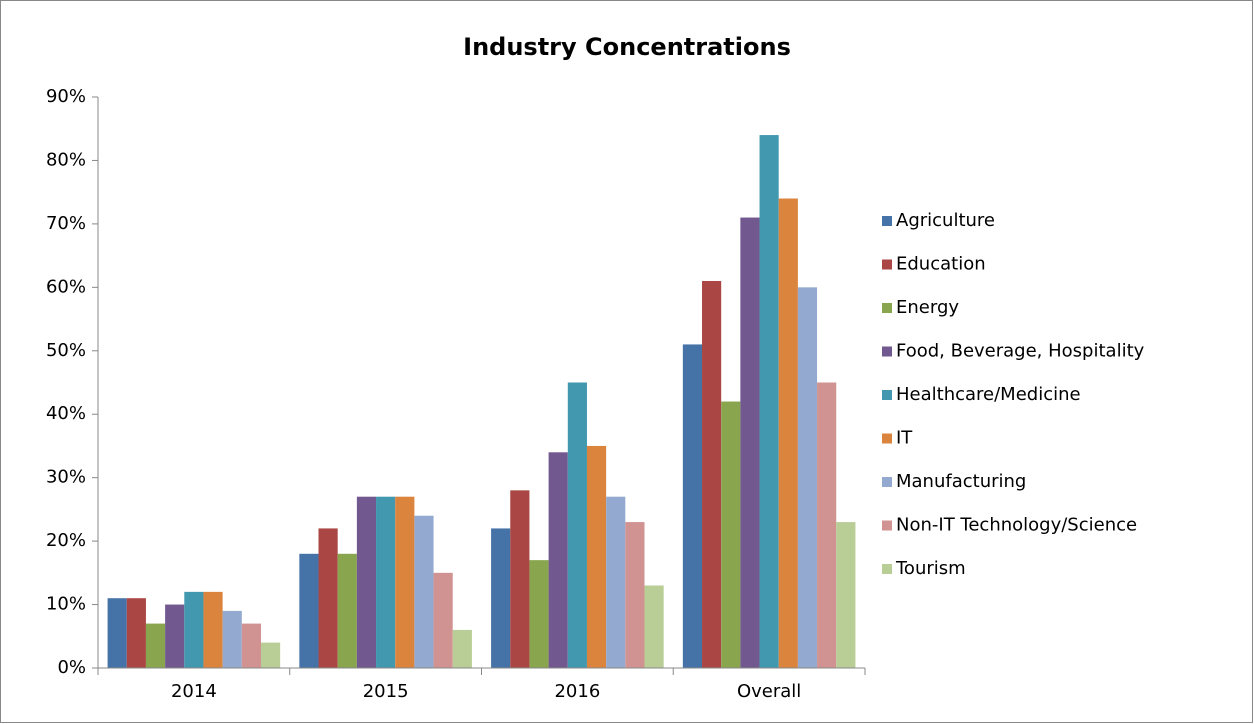 The width and height of the screenshot is (1254, 724). I want to click on x-tick-label: 2016, so click(577, 691).